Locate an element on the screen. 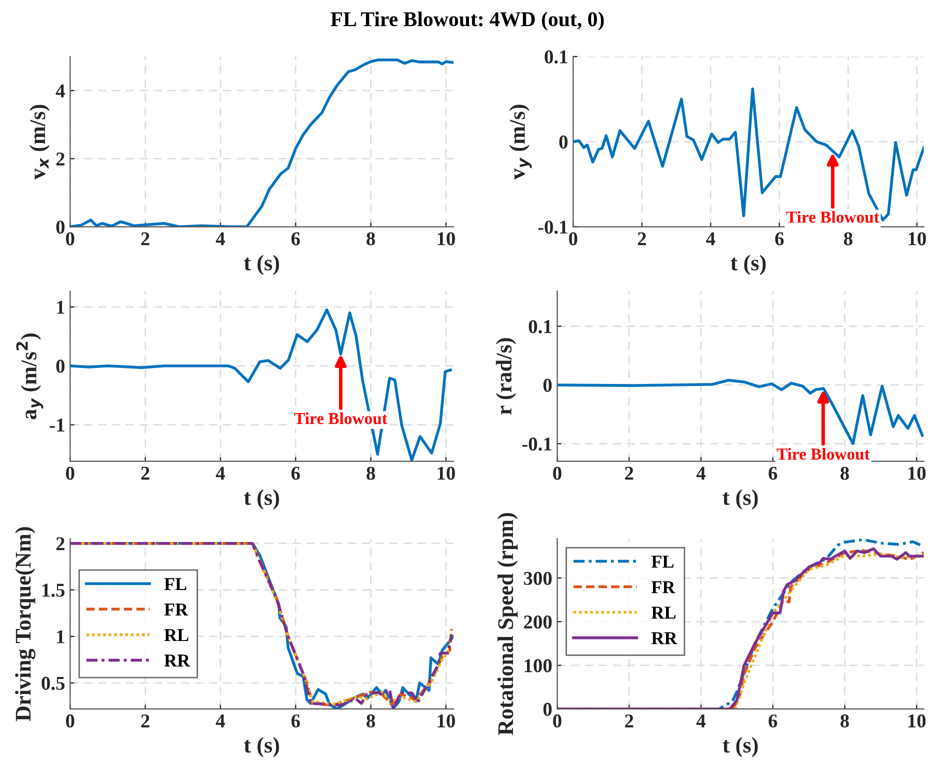  y-axis-title: r (rad/s) is located at coordinates (506, 376).